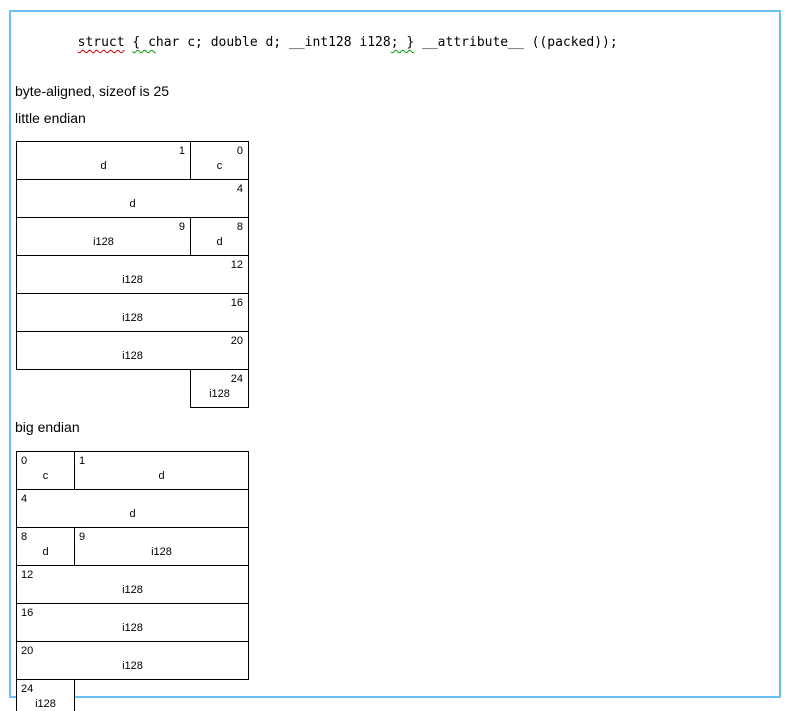 The height and width of the screenshot is (711, 789). I want to click on little-endian-heading: little endian, so click(50, 118).